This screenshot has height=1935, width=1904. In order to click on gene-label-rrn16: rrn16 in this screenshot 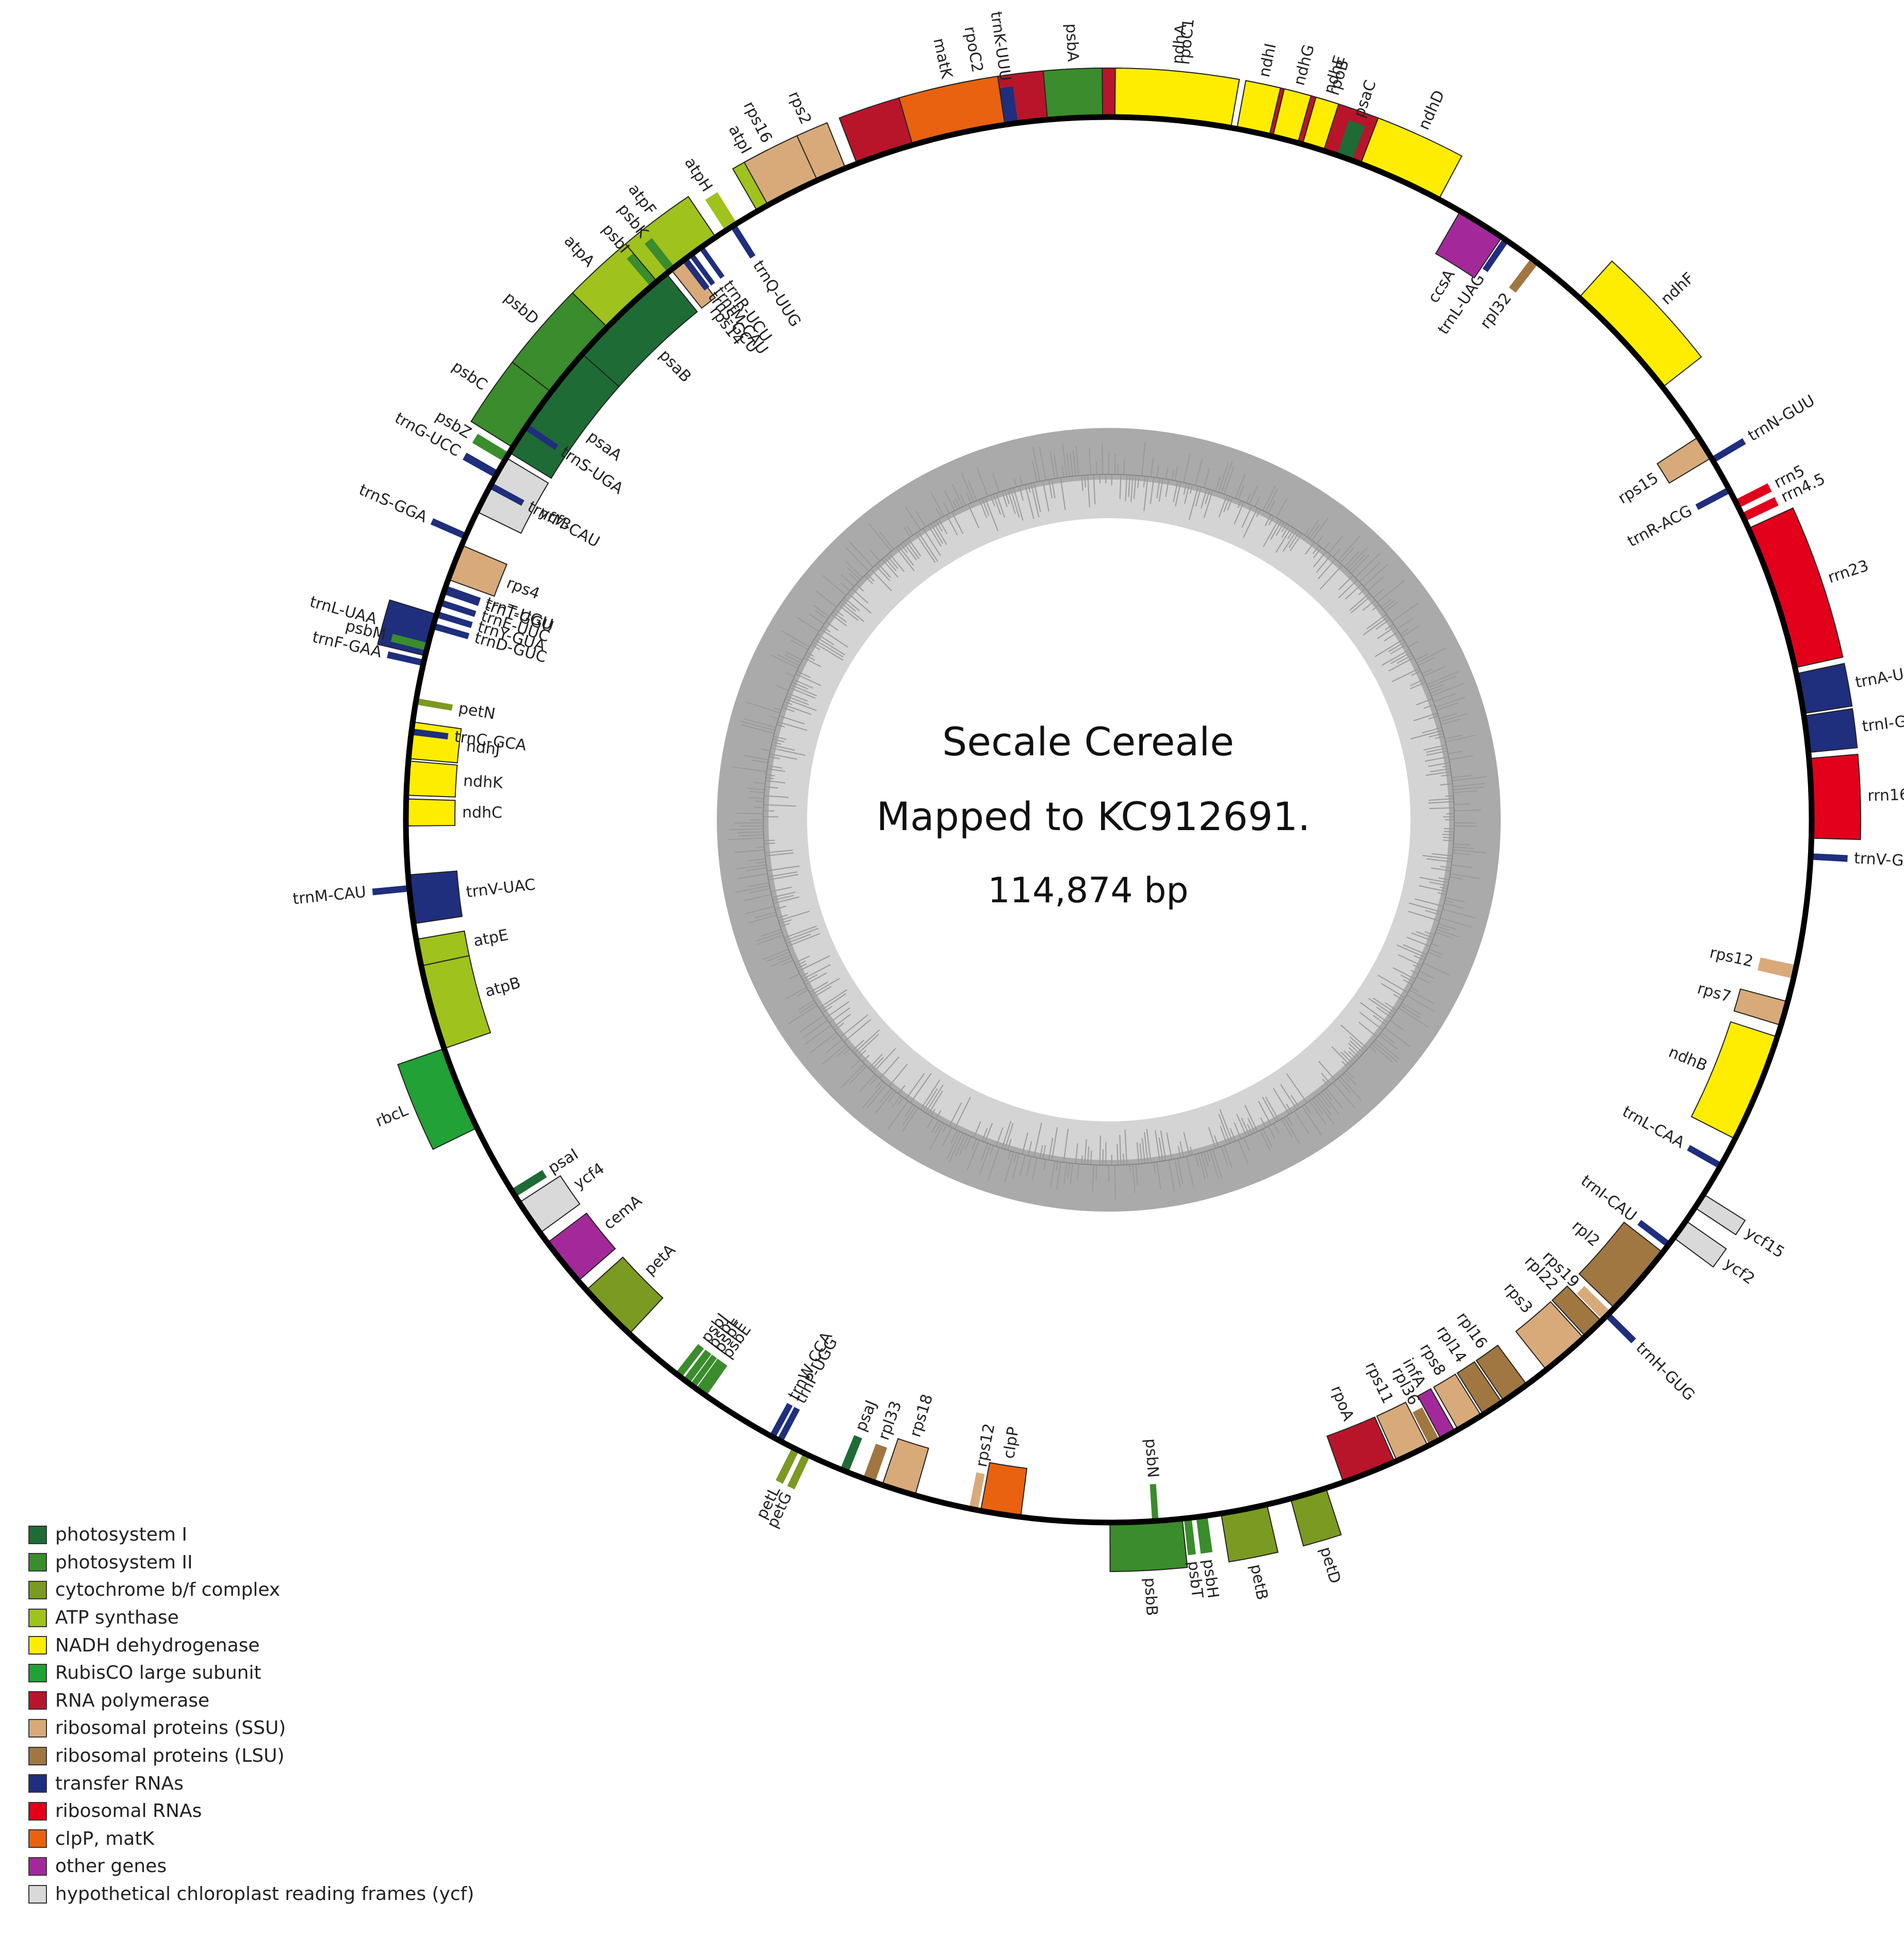, I will do `click(1885, 796)`.